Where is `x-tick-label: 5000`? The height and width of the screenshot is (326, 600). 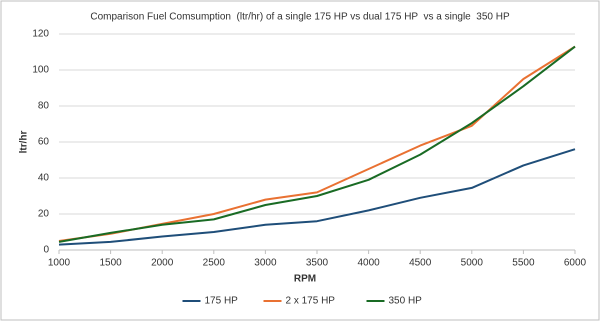
x-tick-label: 5000 is located at coordinates (472, 263).